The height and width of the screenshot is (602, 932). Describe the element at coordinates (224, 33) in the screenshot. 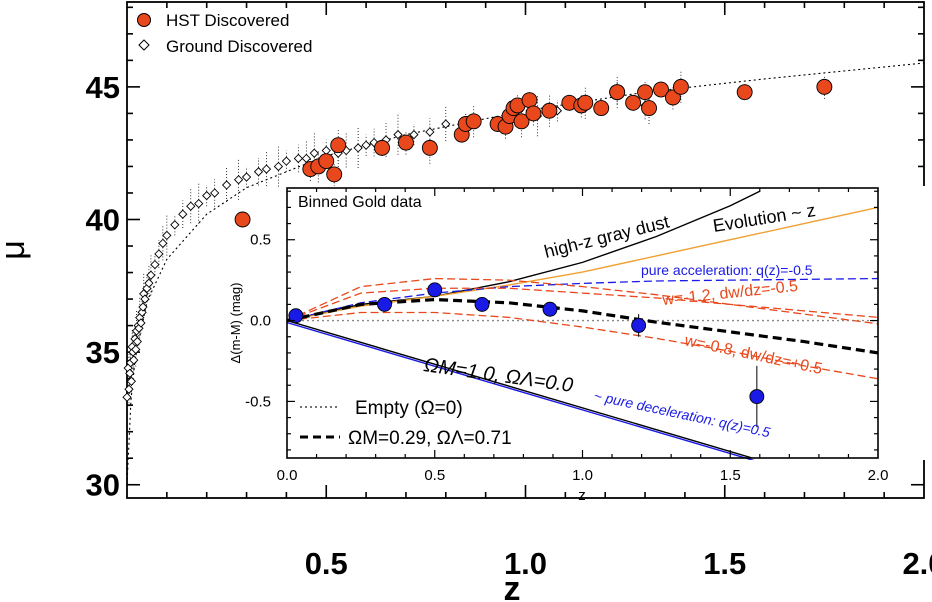

I see `main-legend: HST Discovered Ground Discovered` at that location.